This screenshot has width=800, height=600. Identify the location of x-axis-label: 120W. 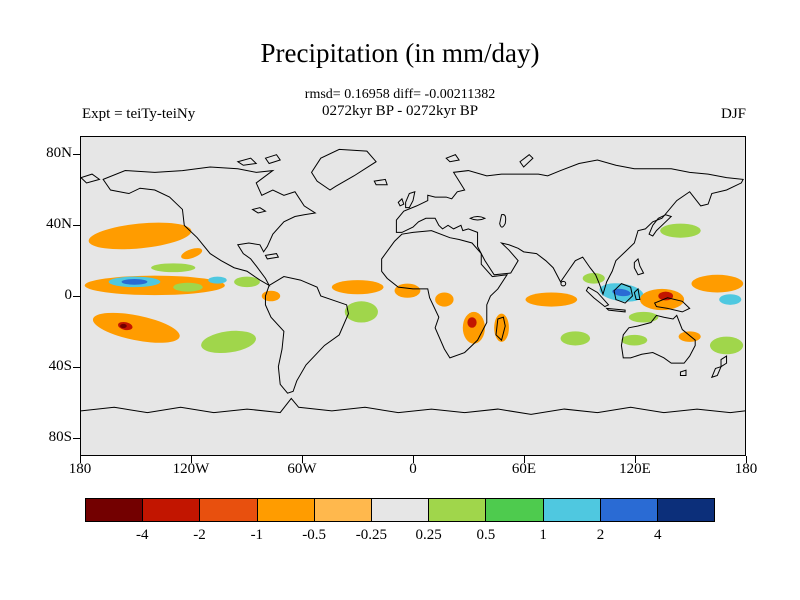
(191, 469).